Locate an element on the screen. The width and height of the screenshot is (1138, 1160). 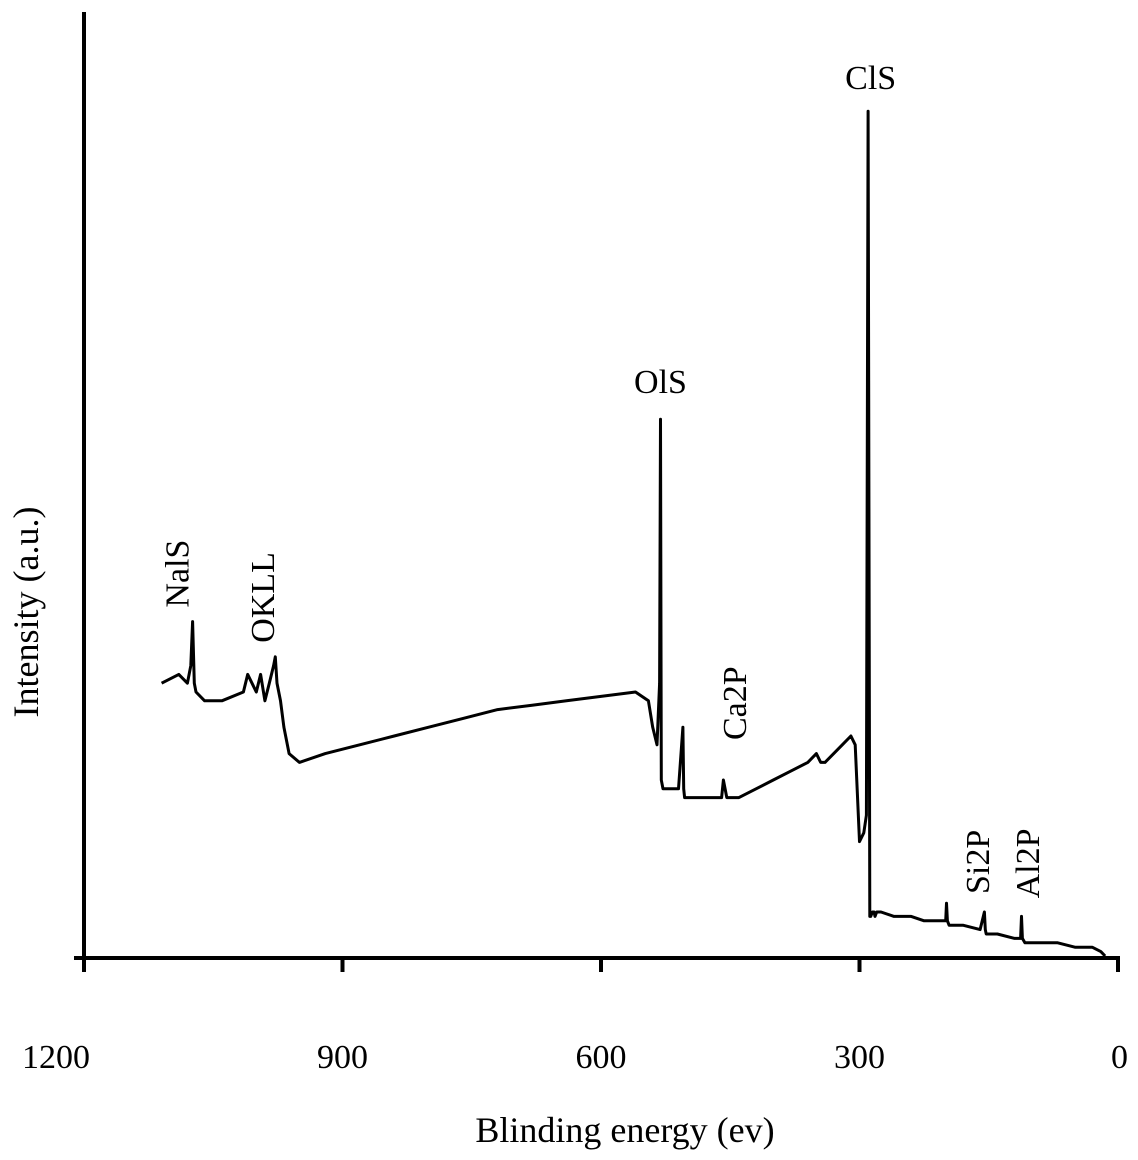
x-axis-title: Blinding energy (ev) is located at coordinates (624, 1130).